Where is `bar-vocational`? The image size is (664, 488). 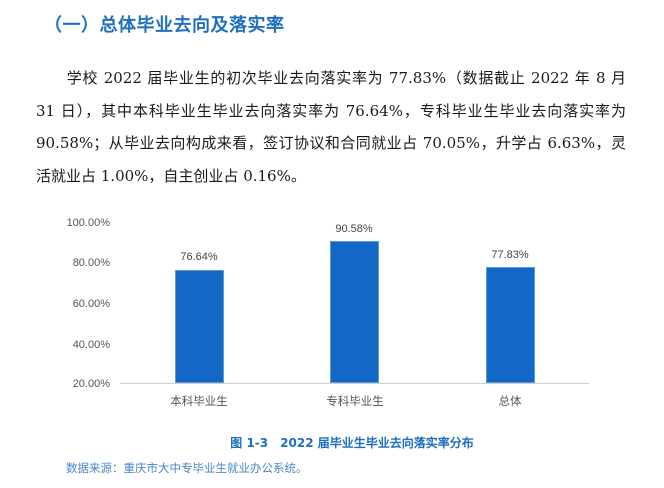
bar-vocational is located at coordinates (354, 312).